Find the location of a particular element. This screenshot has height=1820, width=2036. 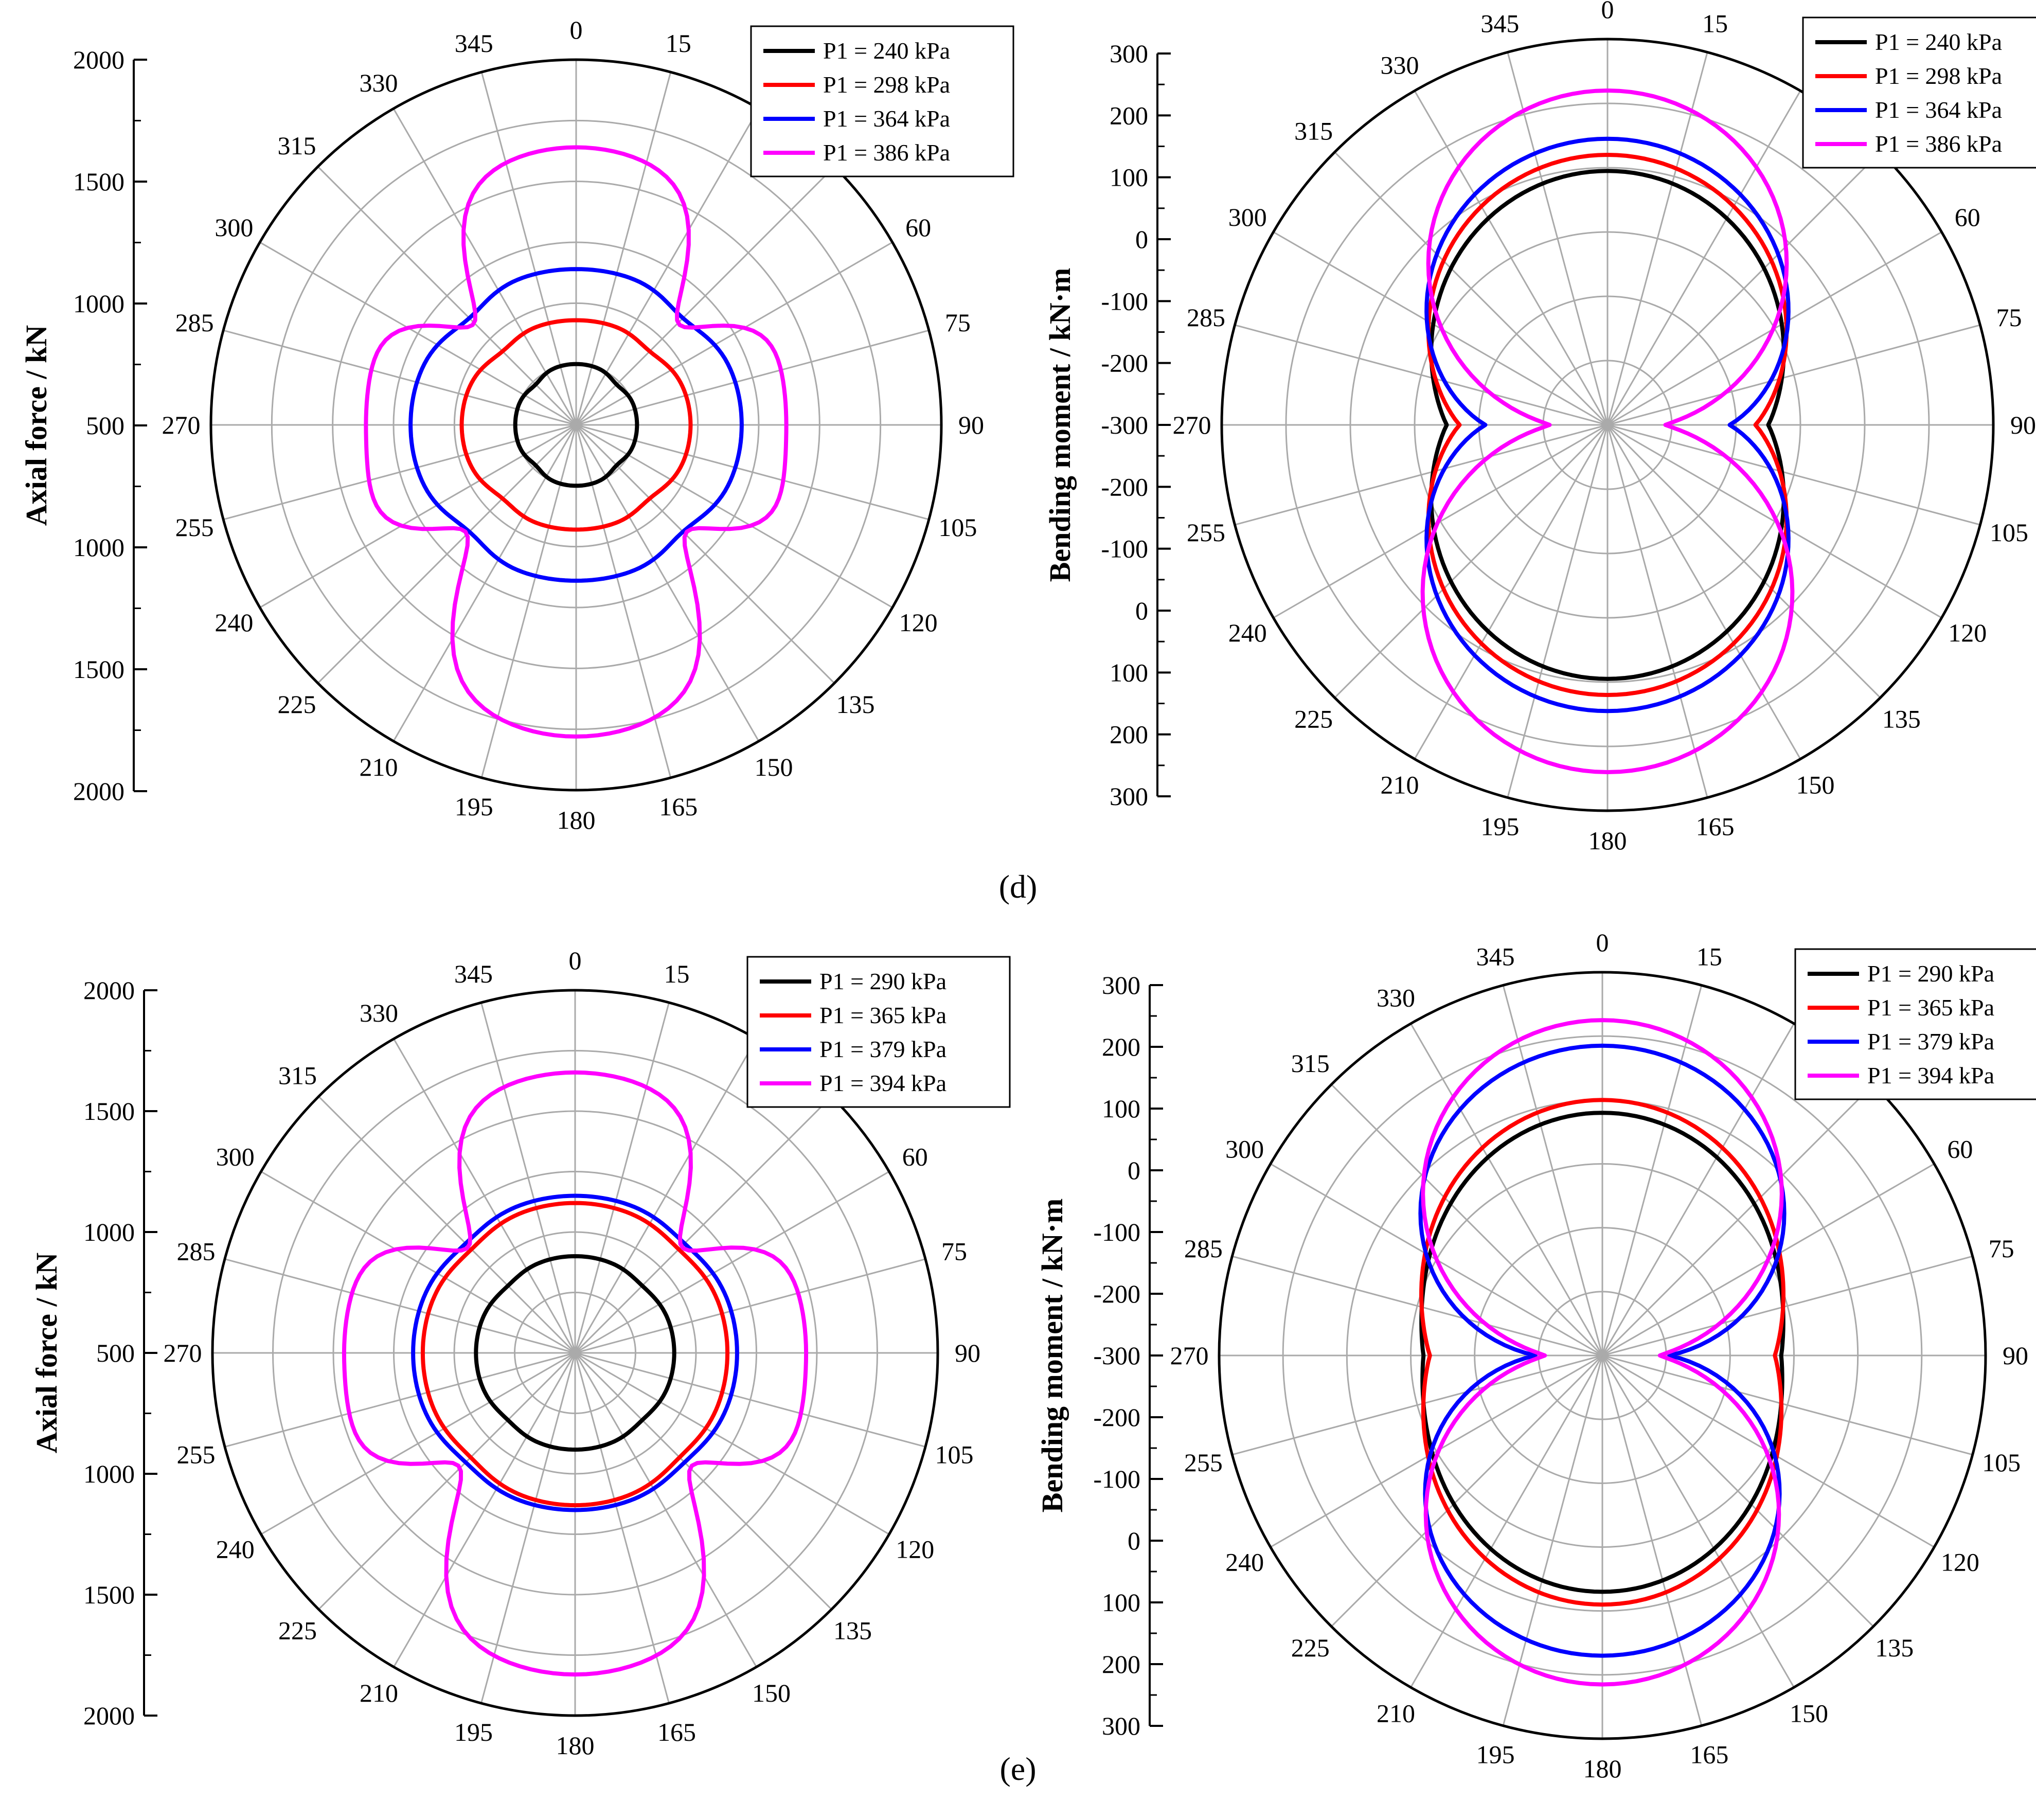

y-axis-title: Bending moment / kN·m is located at coordinates (1052, 1356).